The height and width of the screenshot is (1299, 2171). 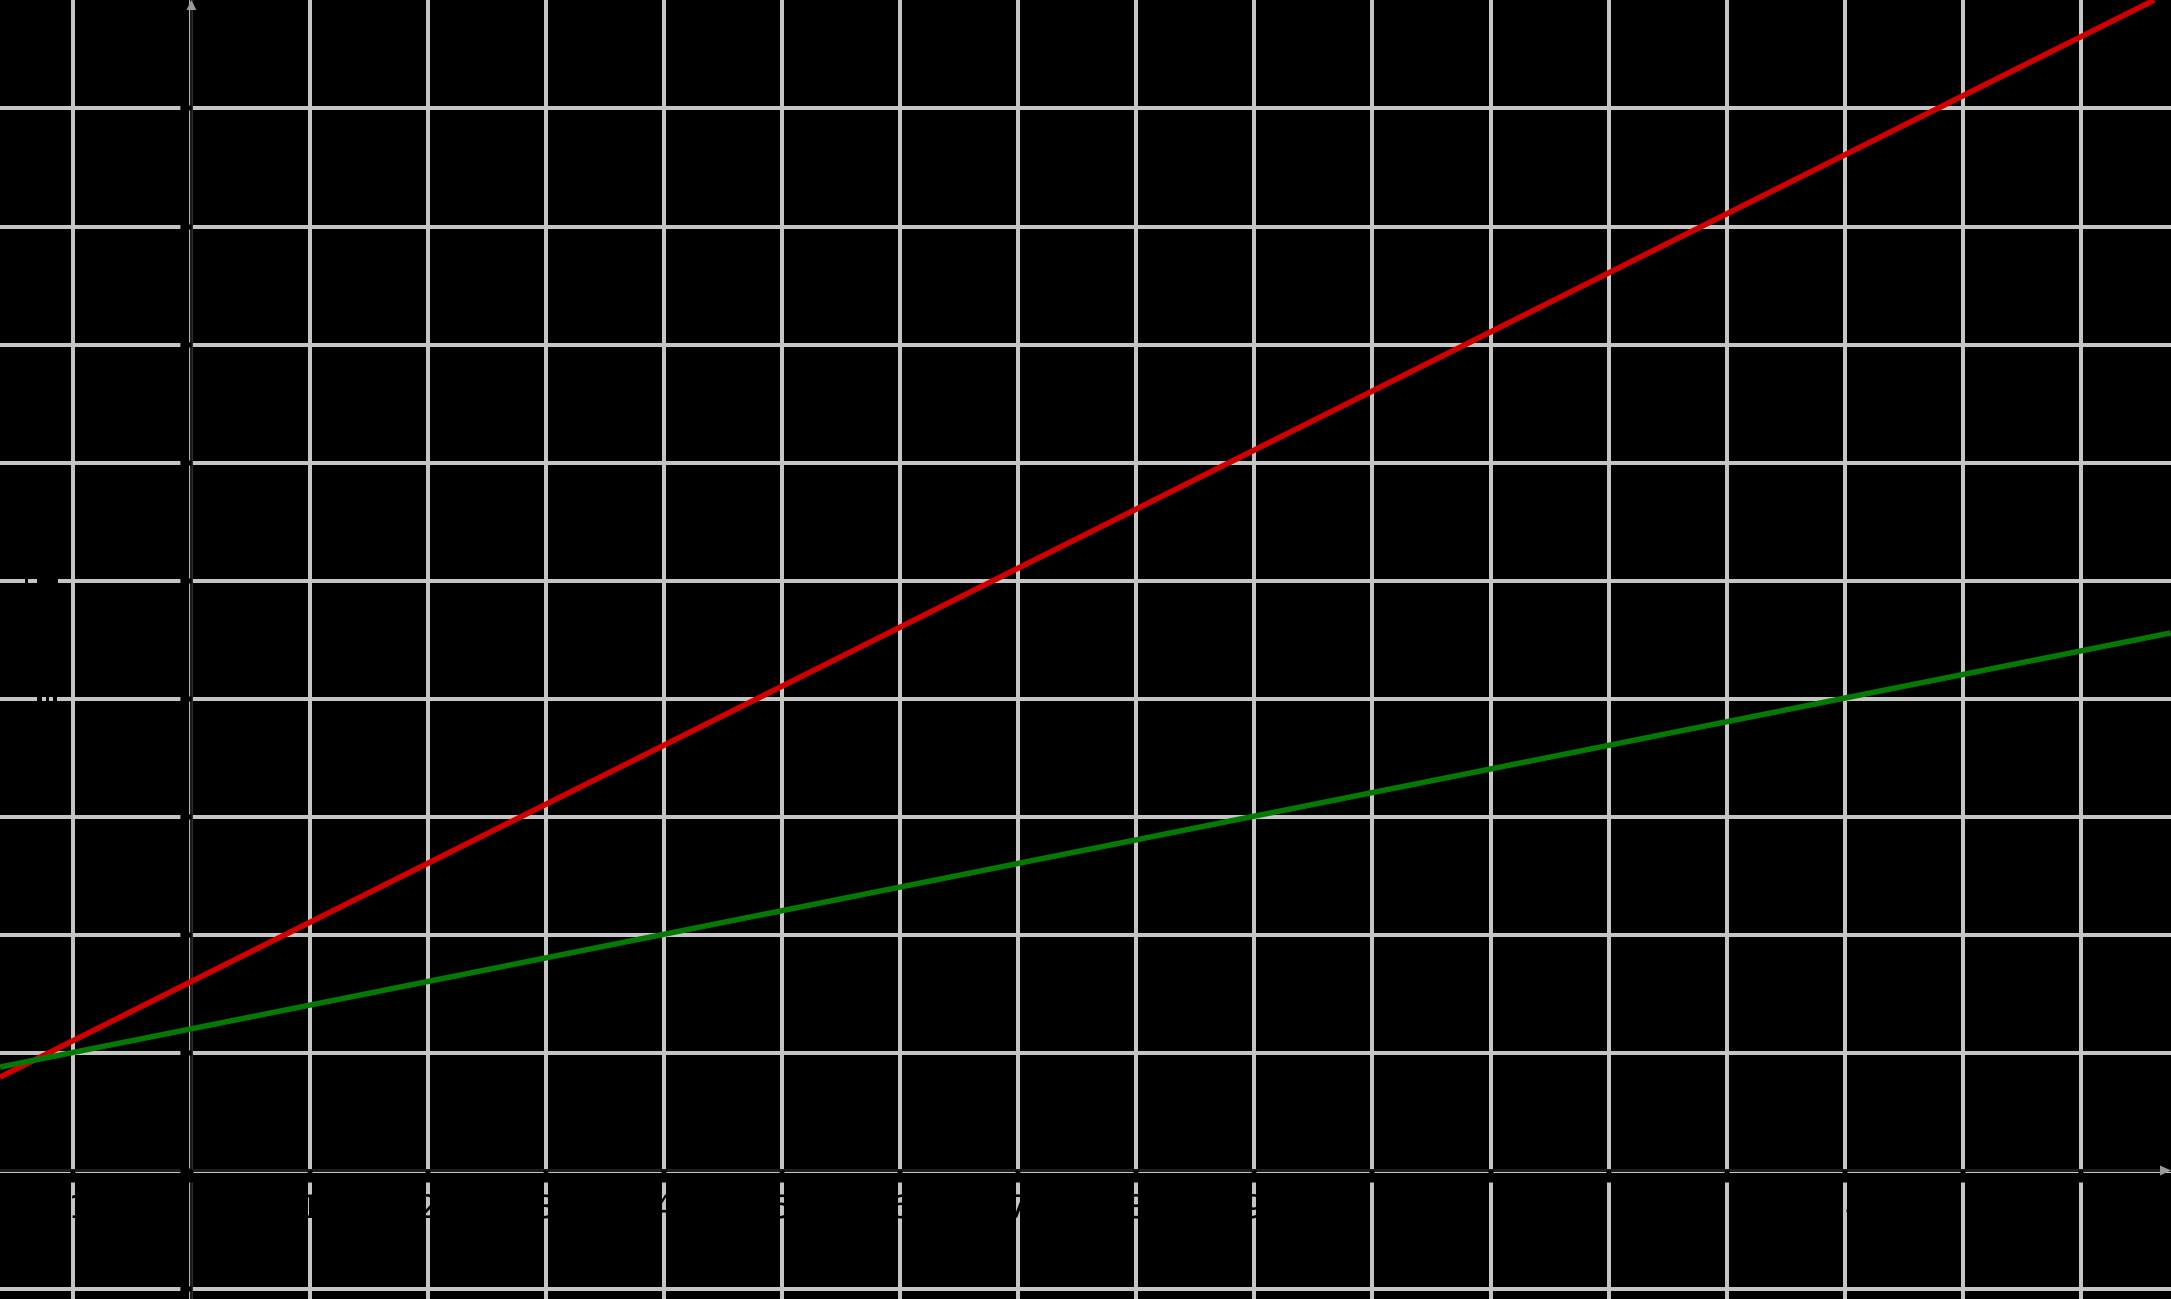 I want to click on x-tick-label: 3, so click(x=546, y=1207).